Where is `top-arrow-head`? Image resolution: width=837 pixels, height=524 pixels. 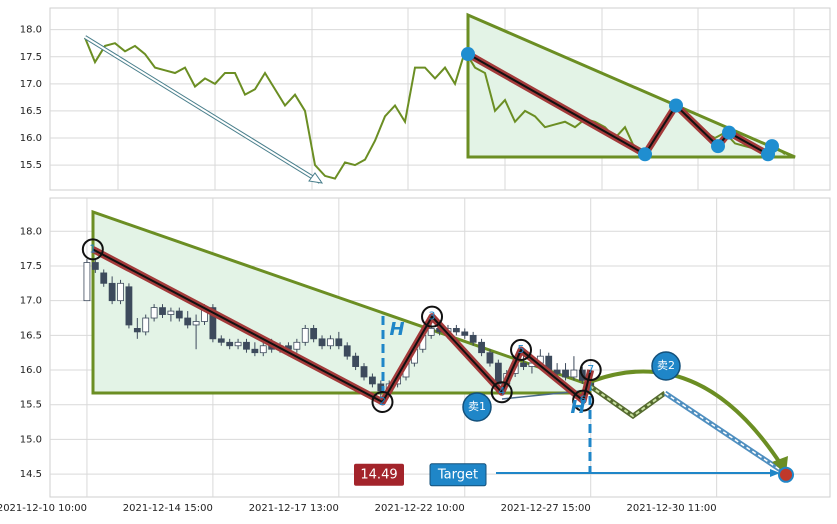 top-arrow-head is located at coordinates (316, 178).